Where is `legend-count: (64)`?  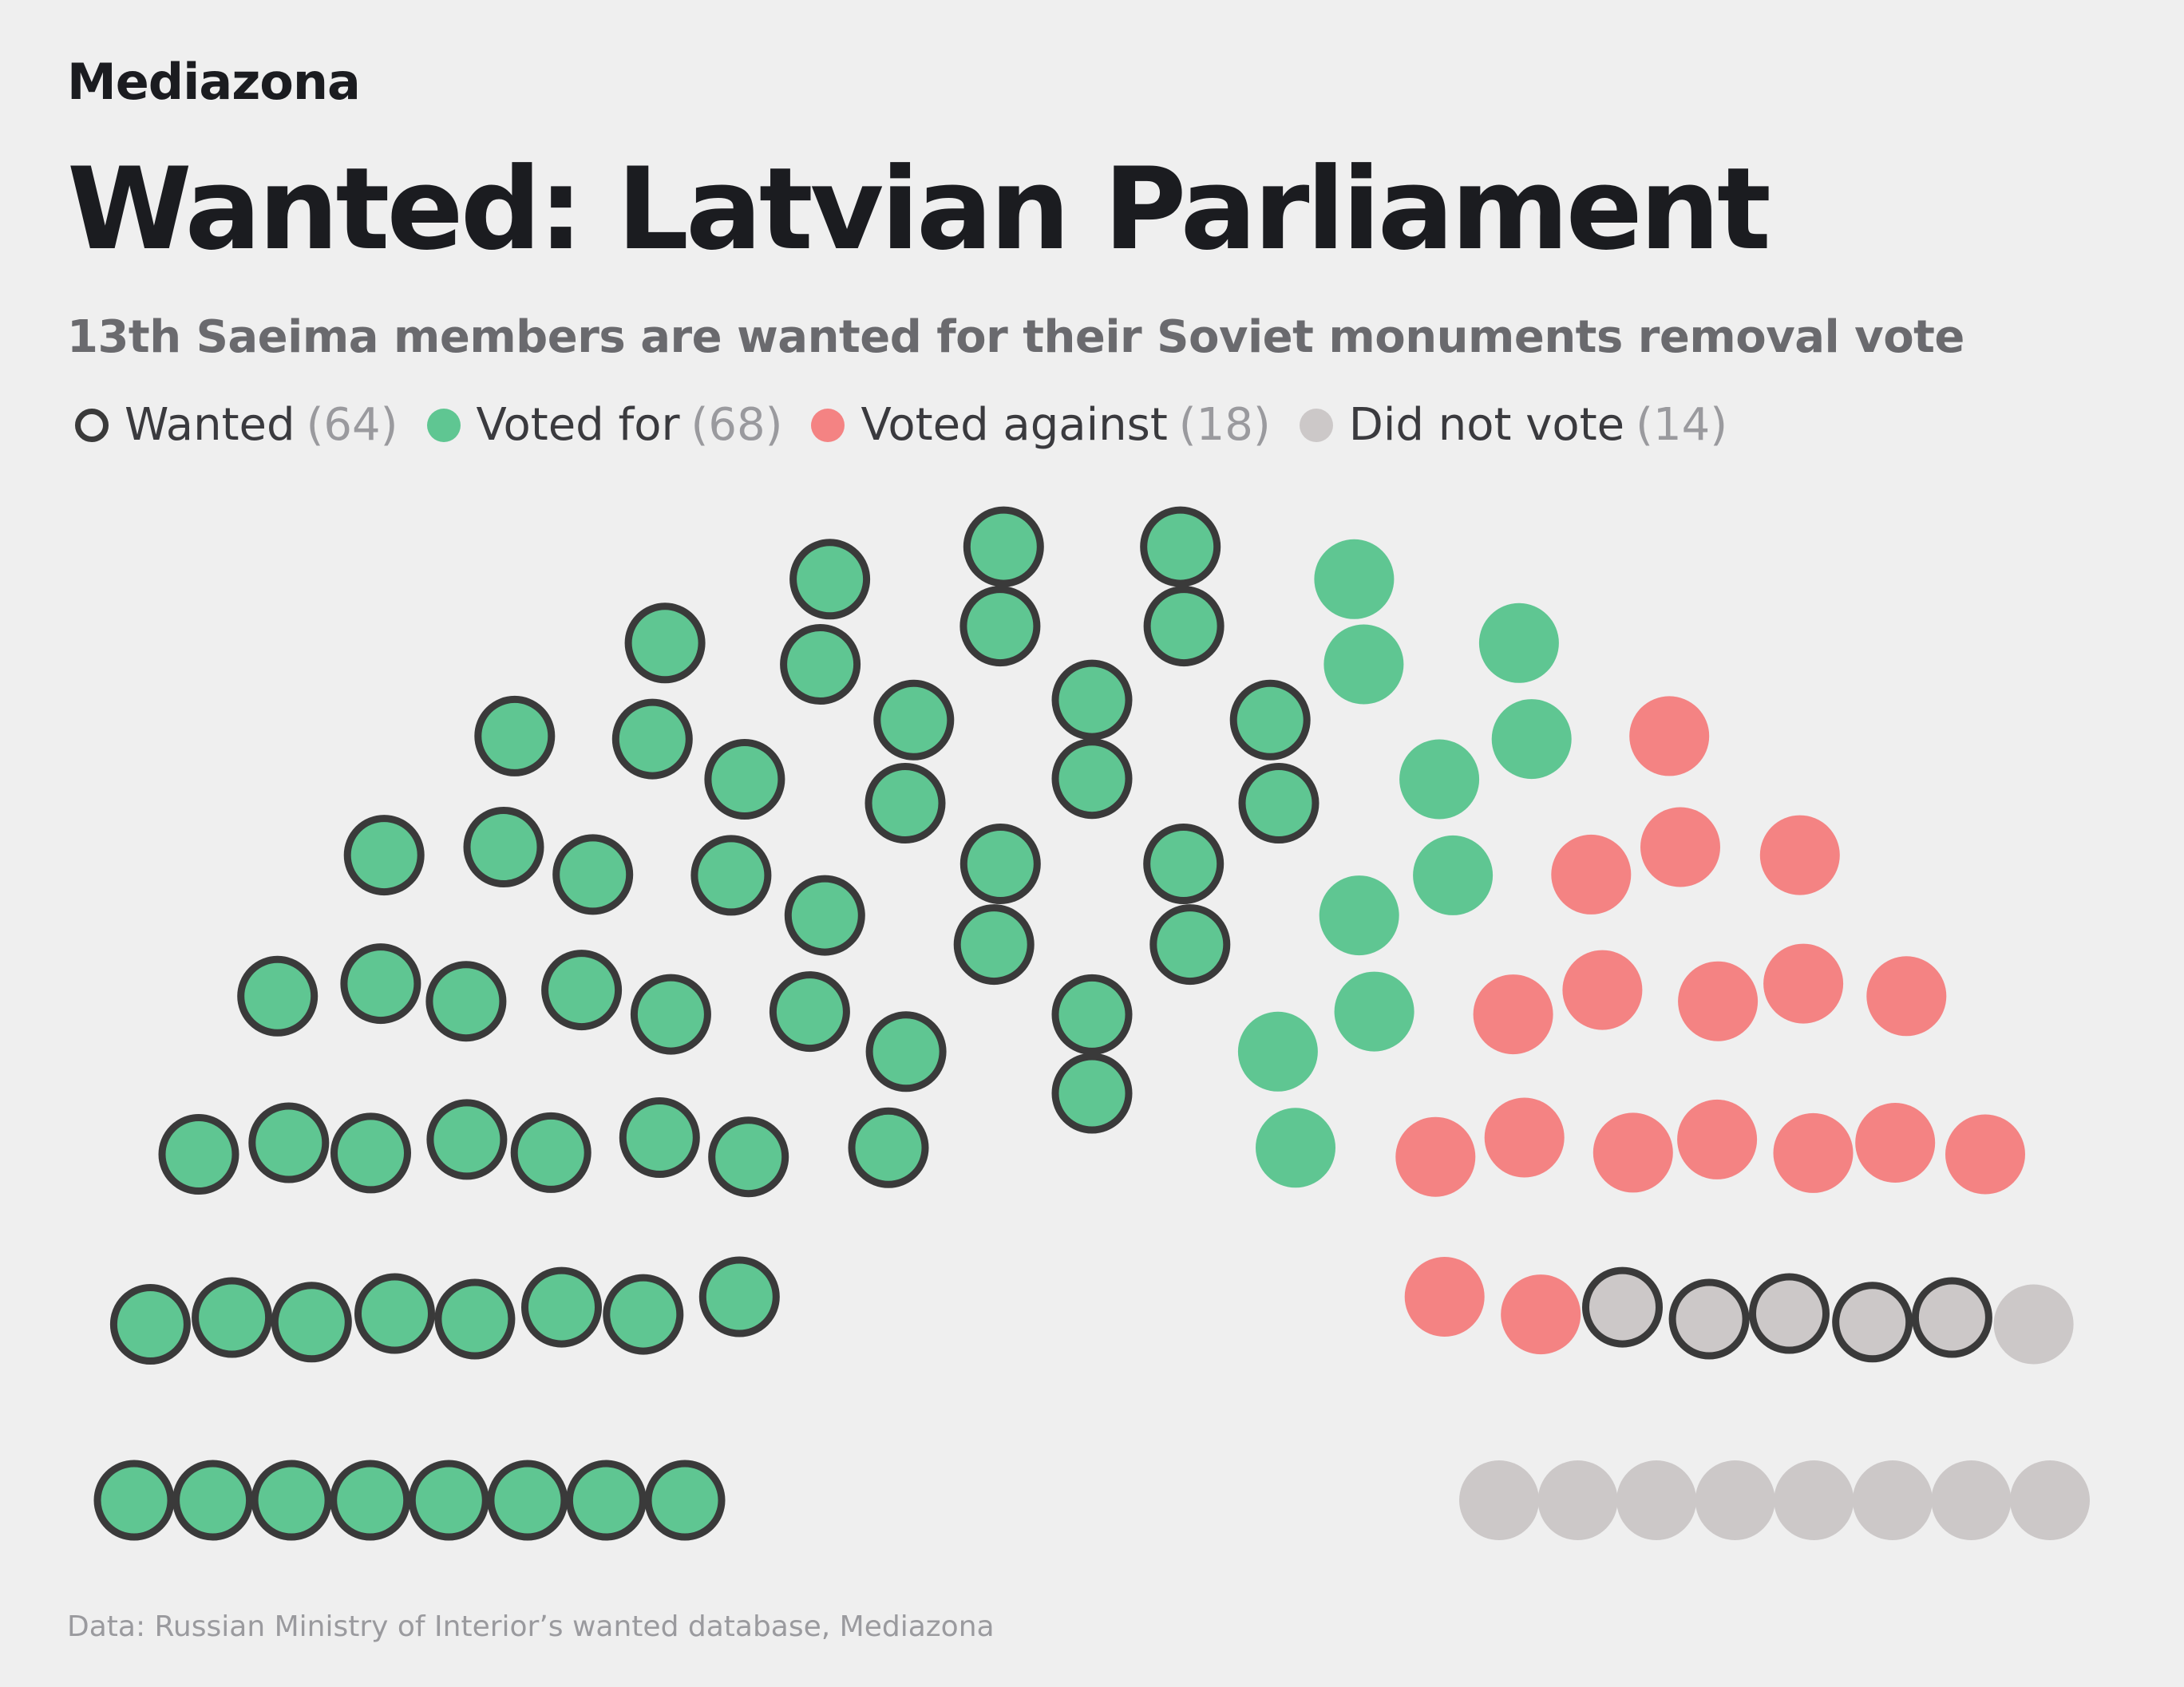
legend-count: (64) is located at coordinates (352, 425).